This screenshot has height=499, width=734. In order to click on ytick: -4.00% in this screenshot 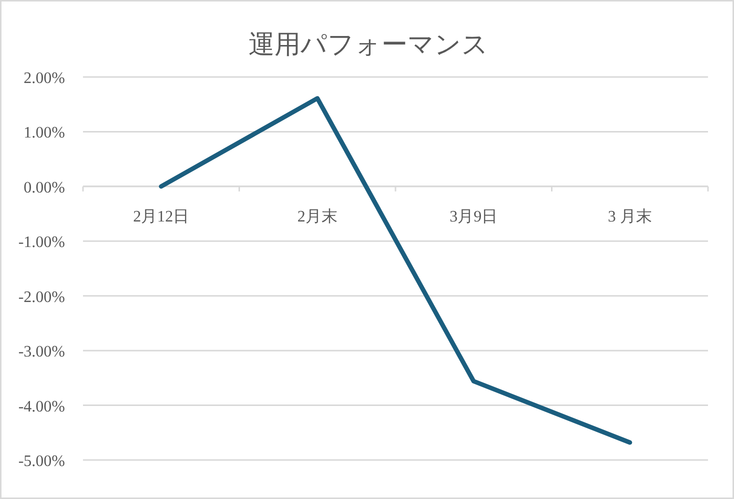, I will do `click(41, 407)`.